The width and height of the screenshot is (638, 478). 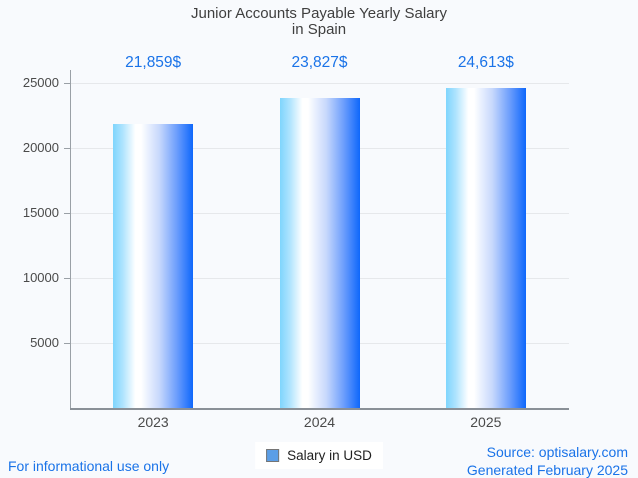 I want to click on bar-2024, so click(x=319, y=253).